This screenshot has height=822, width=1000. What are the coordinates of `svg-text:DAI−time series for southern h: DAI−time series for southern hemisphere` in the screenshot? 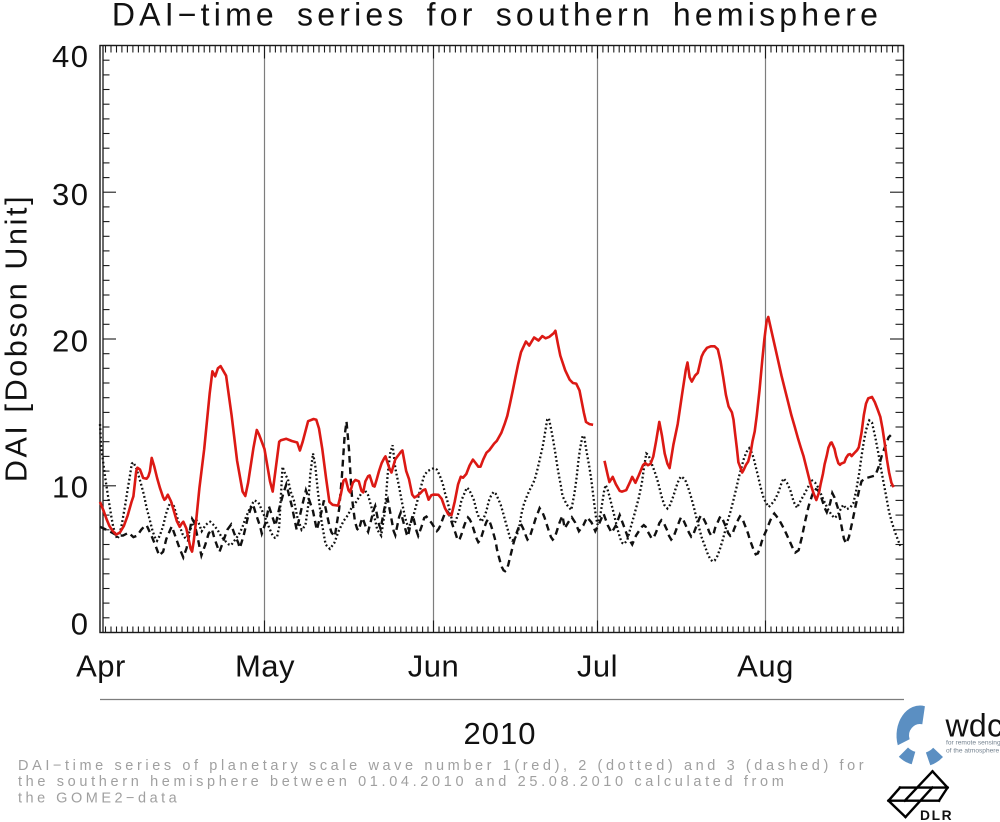 It's located at (497, 16).